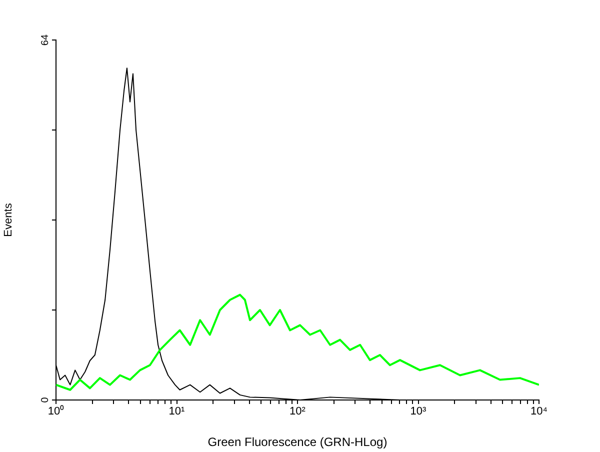 The height and width of the screenshot is (452, 600). I want to click on x-tick-label: 10⁰, so click(56, 411).